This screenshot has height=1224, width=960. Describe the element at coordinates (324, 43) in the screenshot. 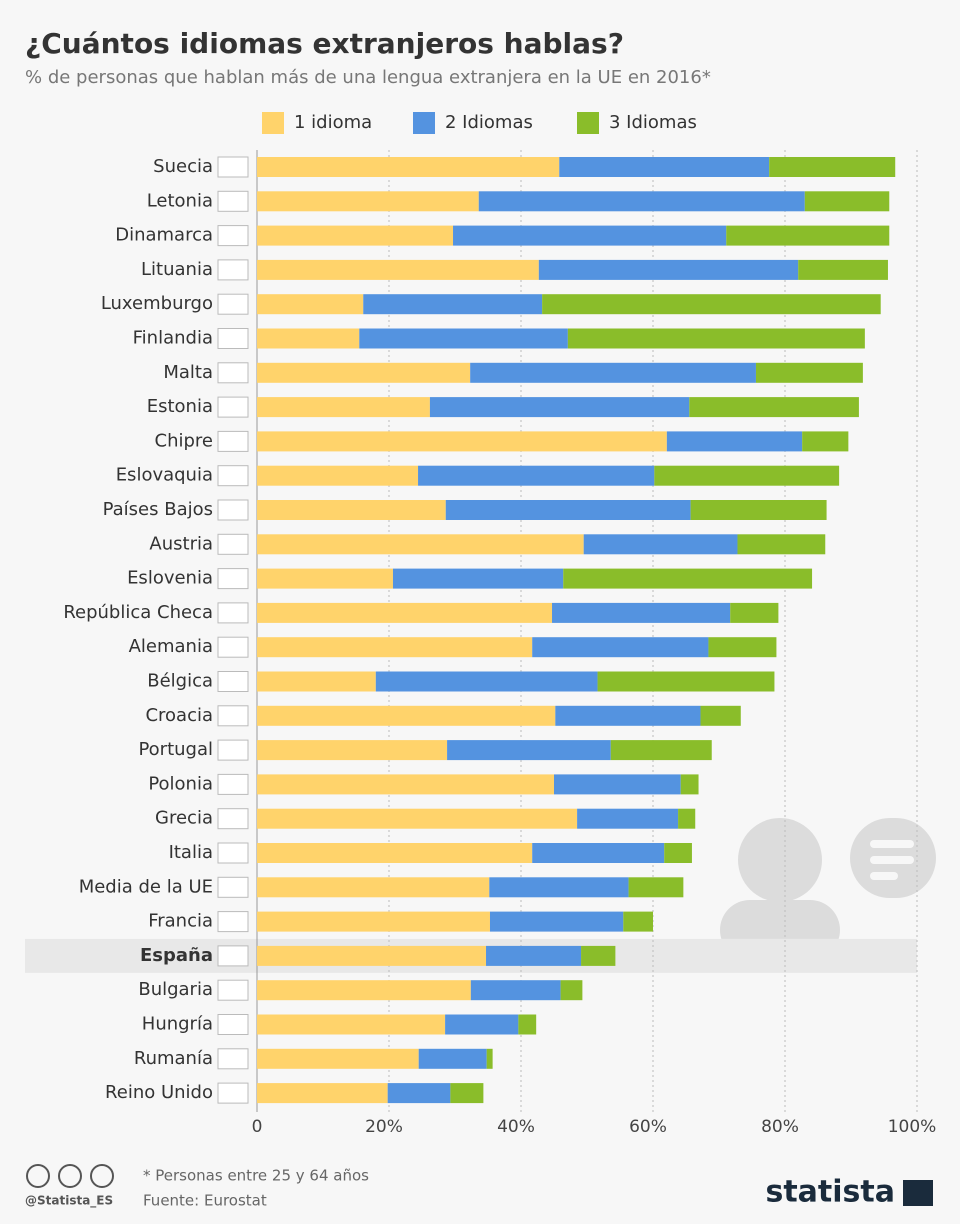

I see `chart-title: ¿Cuántos idiomas extranjeros hablas?` at that location.